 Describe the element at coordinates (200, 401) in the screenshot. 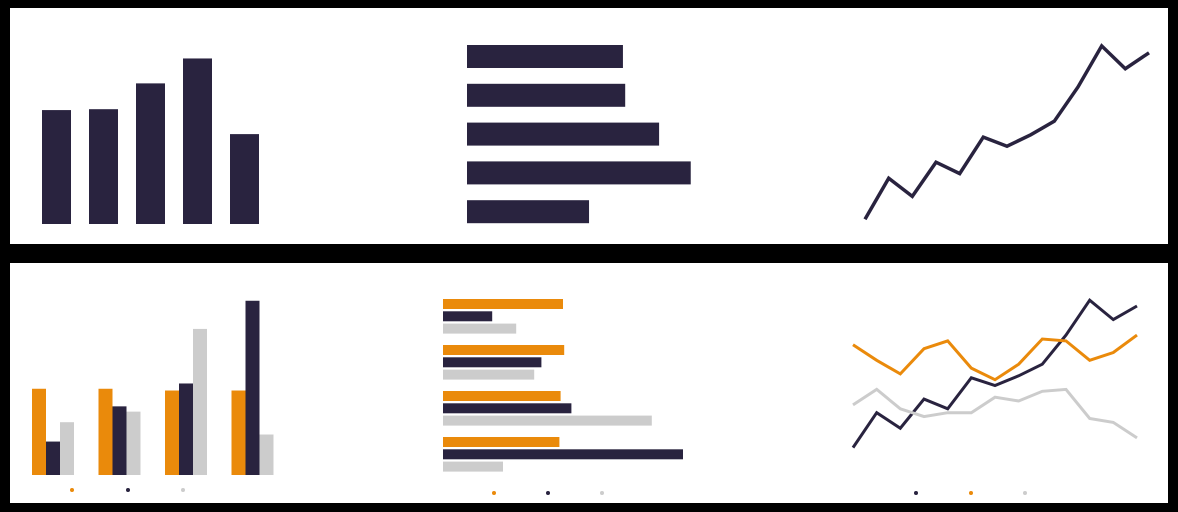

I see `group-3-bar-gray` at that location.